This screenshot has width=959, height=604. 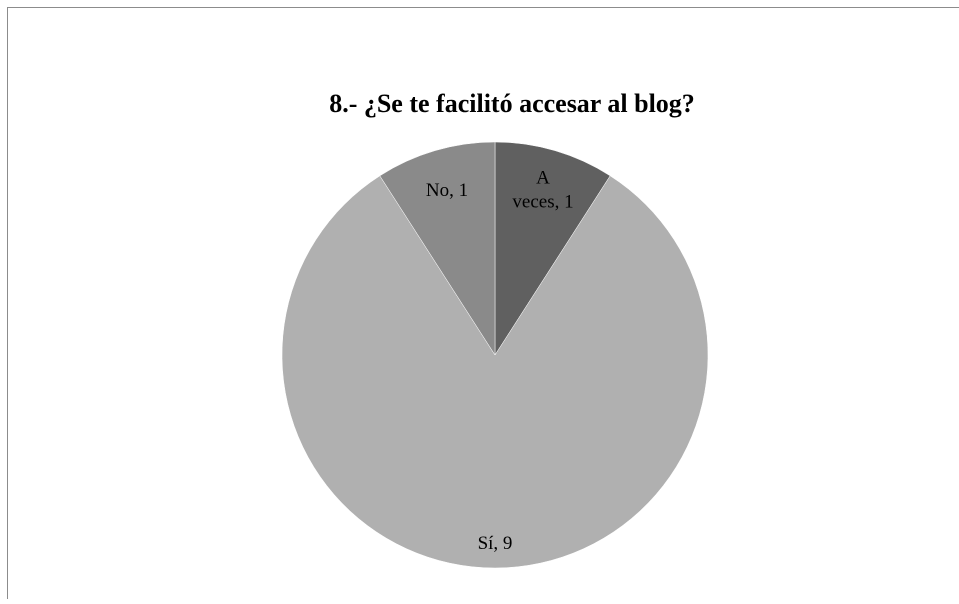 What do you see at coordinates (495, 543) in the screenshot?
I see `data-label: Sí, 9` at bounding box center [495, 543].